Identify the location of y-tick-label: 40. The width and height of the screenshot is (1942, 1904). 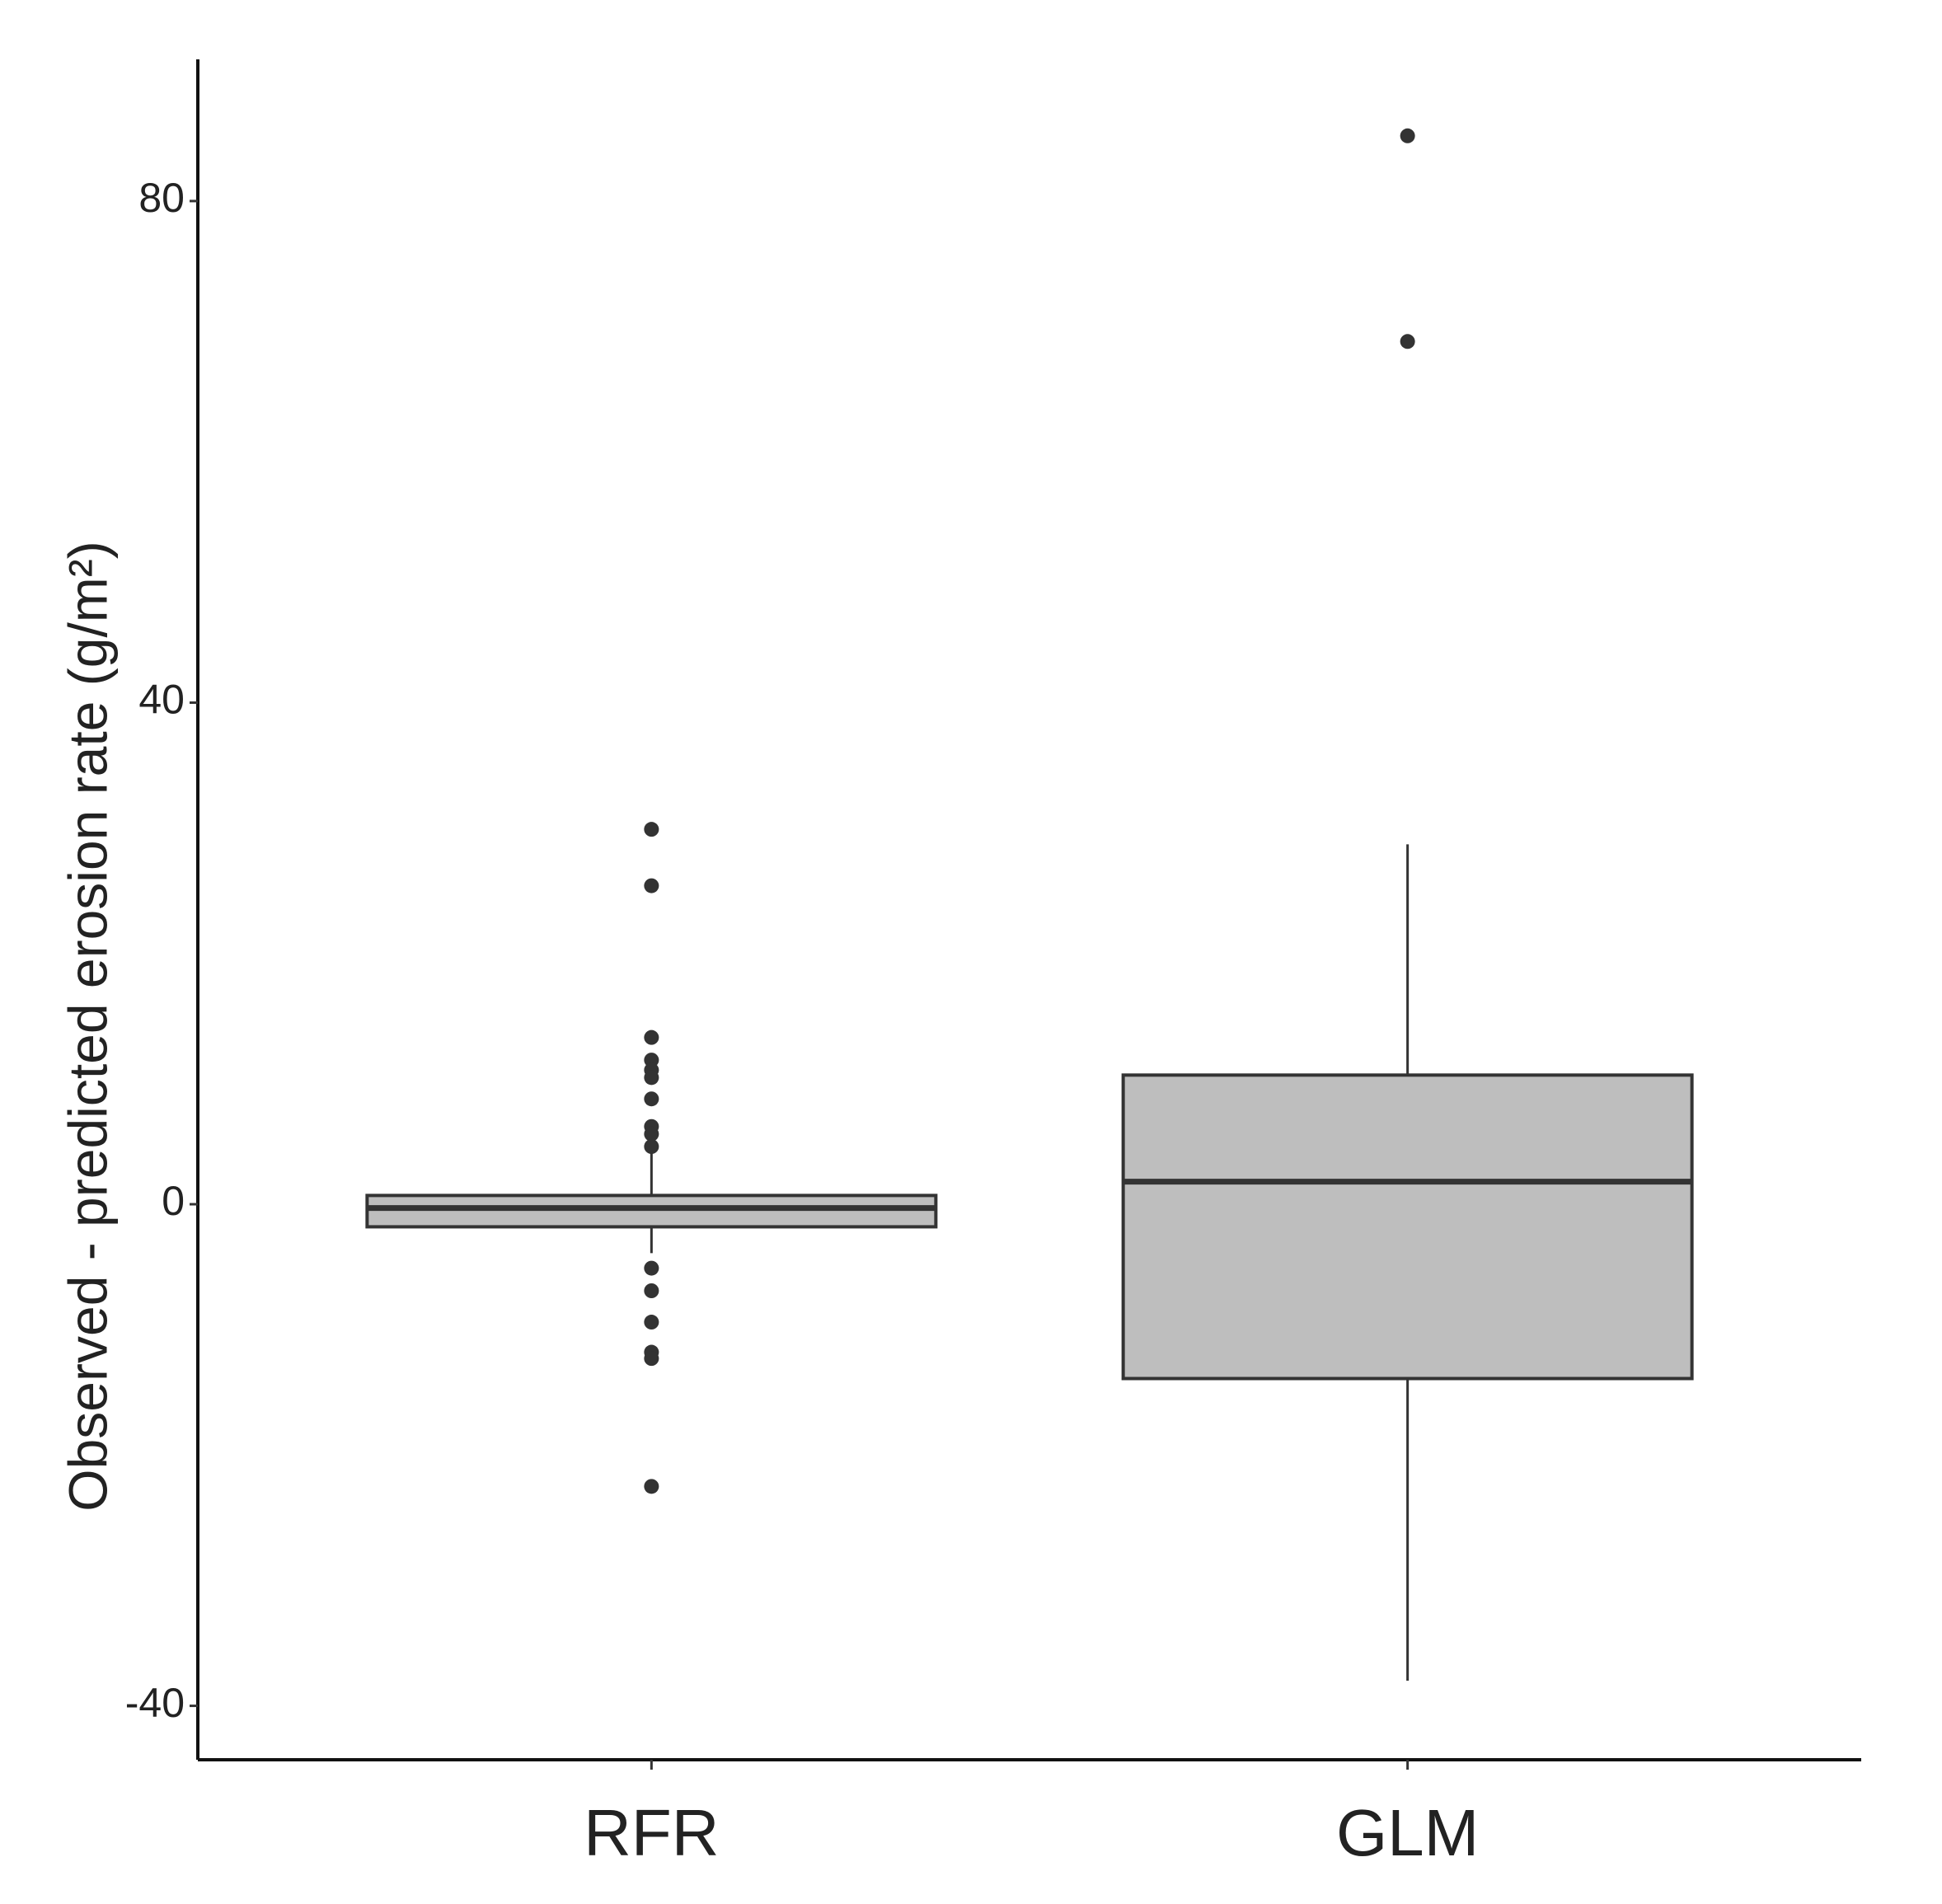
(161, 700).